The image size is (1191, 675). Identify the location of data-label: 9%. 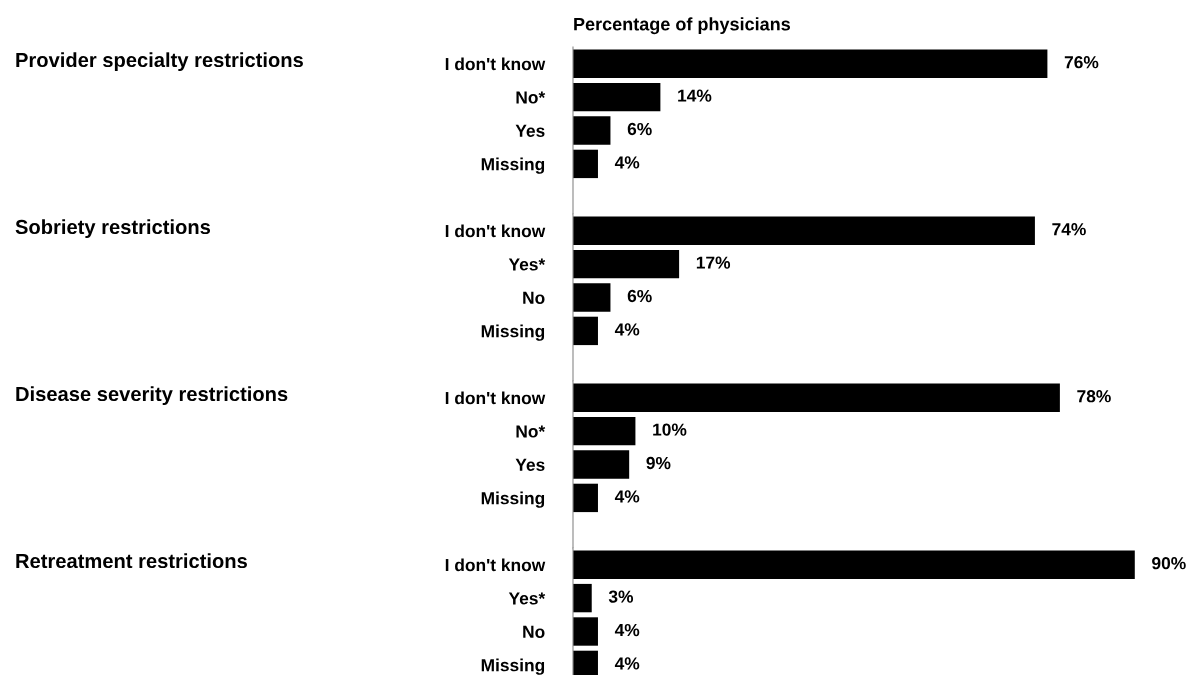
(658, 463).